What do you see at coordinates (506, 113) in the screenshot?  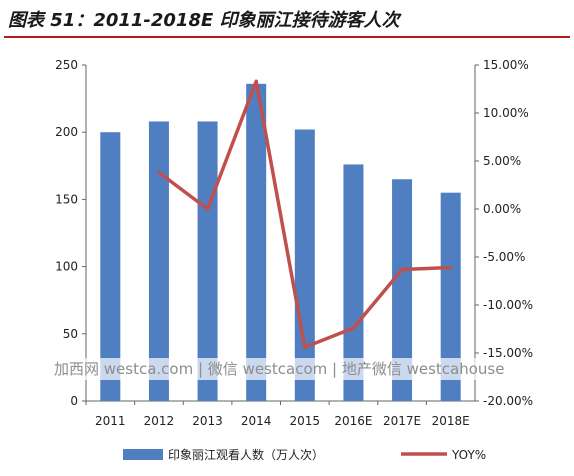 I see `right-tick-label: 10.00%` at bounding box center [506, 113].